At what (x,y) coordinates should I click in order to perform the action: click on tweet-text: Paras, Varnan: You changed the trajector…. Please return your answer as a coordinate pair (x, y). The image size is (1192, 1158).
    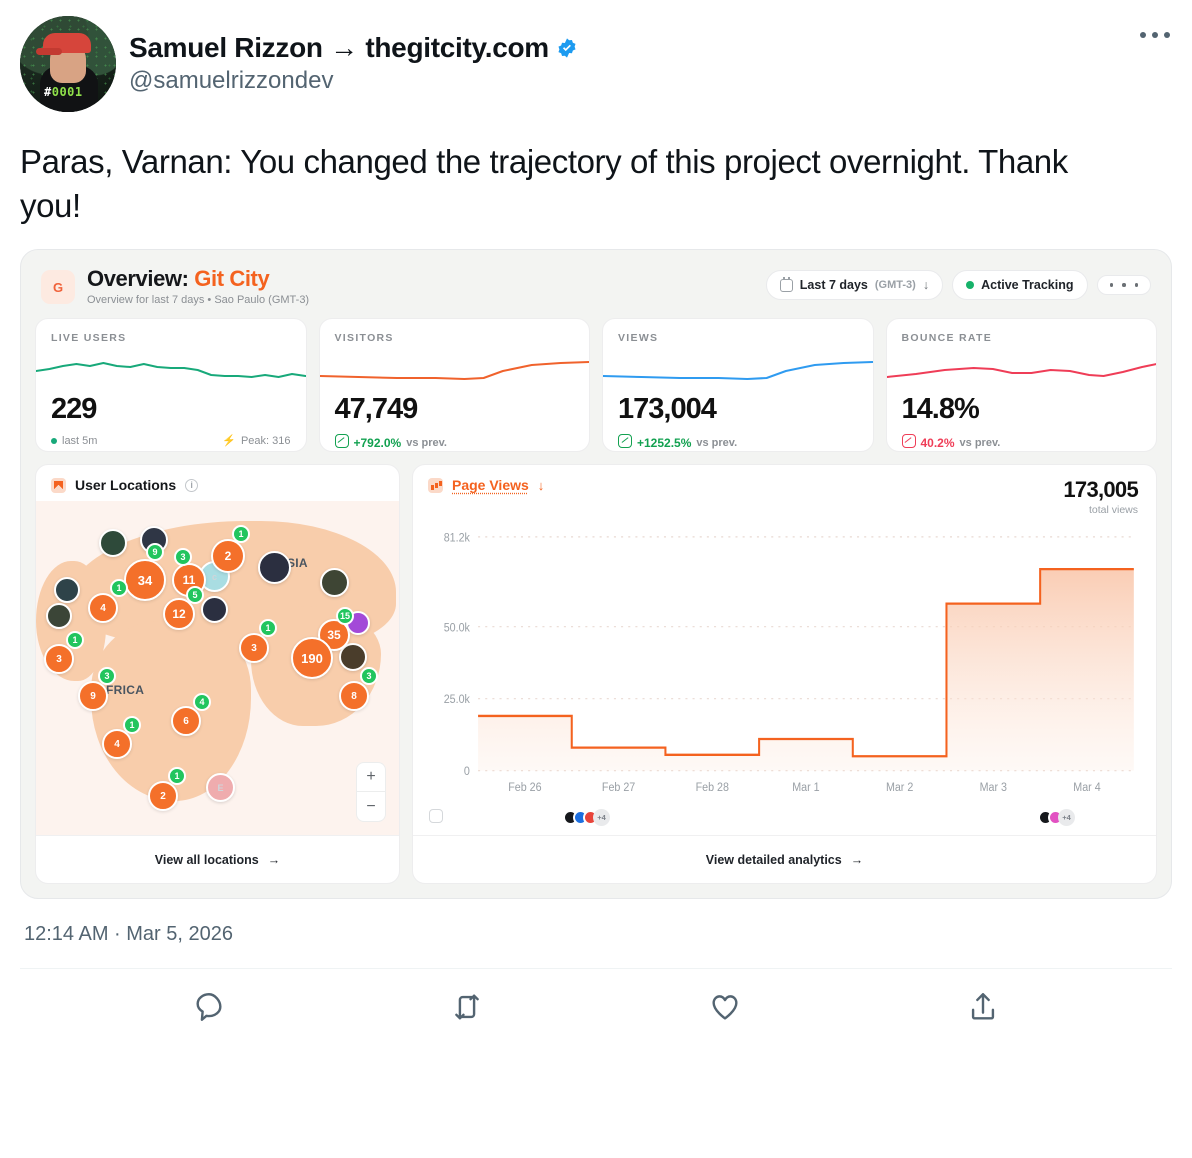
    Looking at the image, I should click on (544, 183).